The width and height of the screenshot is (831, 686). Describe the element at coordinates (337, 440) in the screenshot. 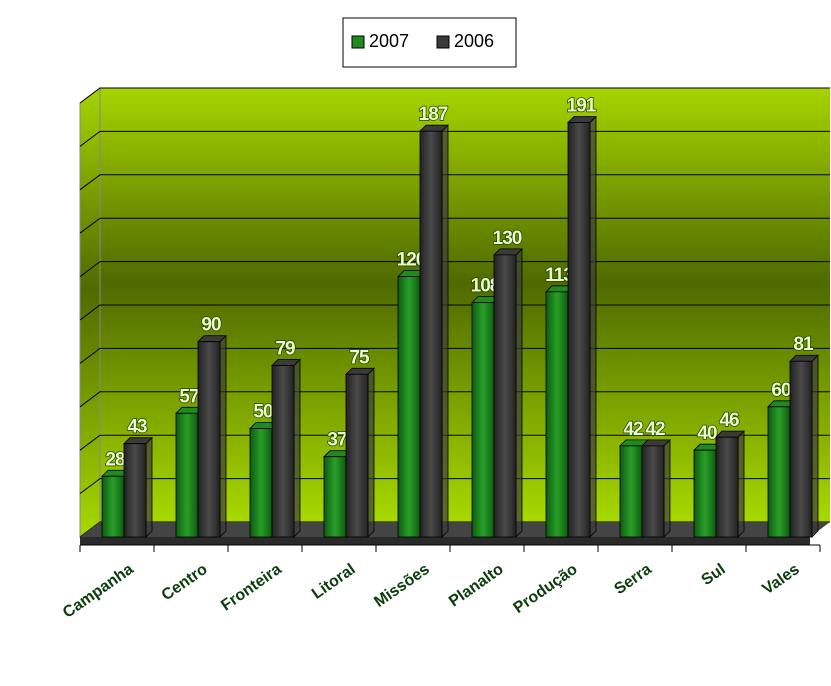

I see `data-label: 37` at that location.